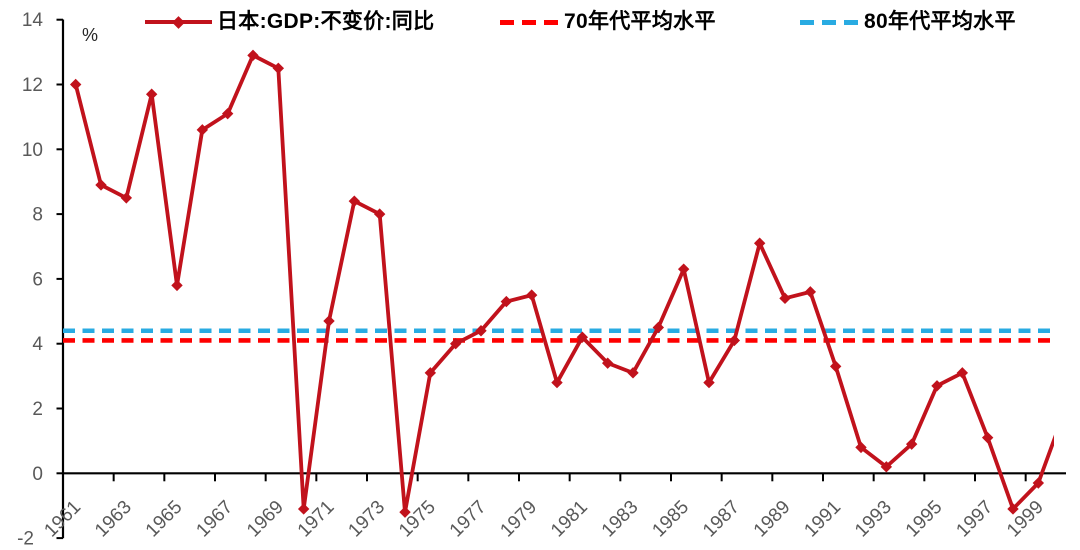 This screenshot has height=550, width=1080. Describe the element at coordinates (924, 519) in the screenshot. I see `x-tick-label: 1995` at that location.